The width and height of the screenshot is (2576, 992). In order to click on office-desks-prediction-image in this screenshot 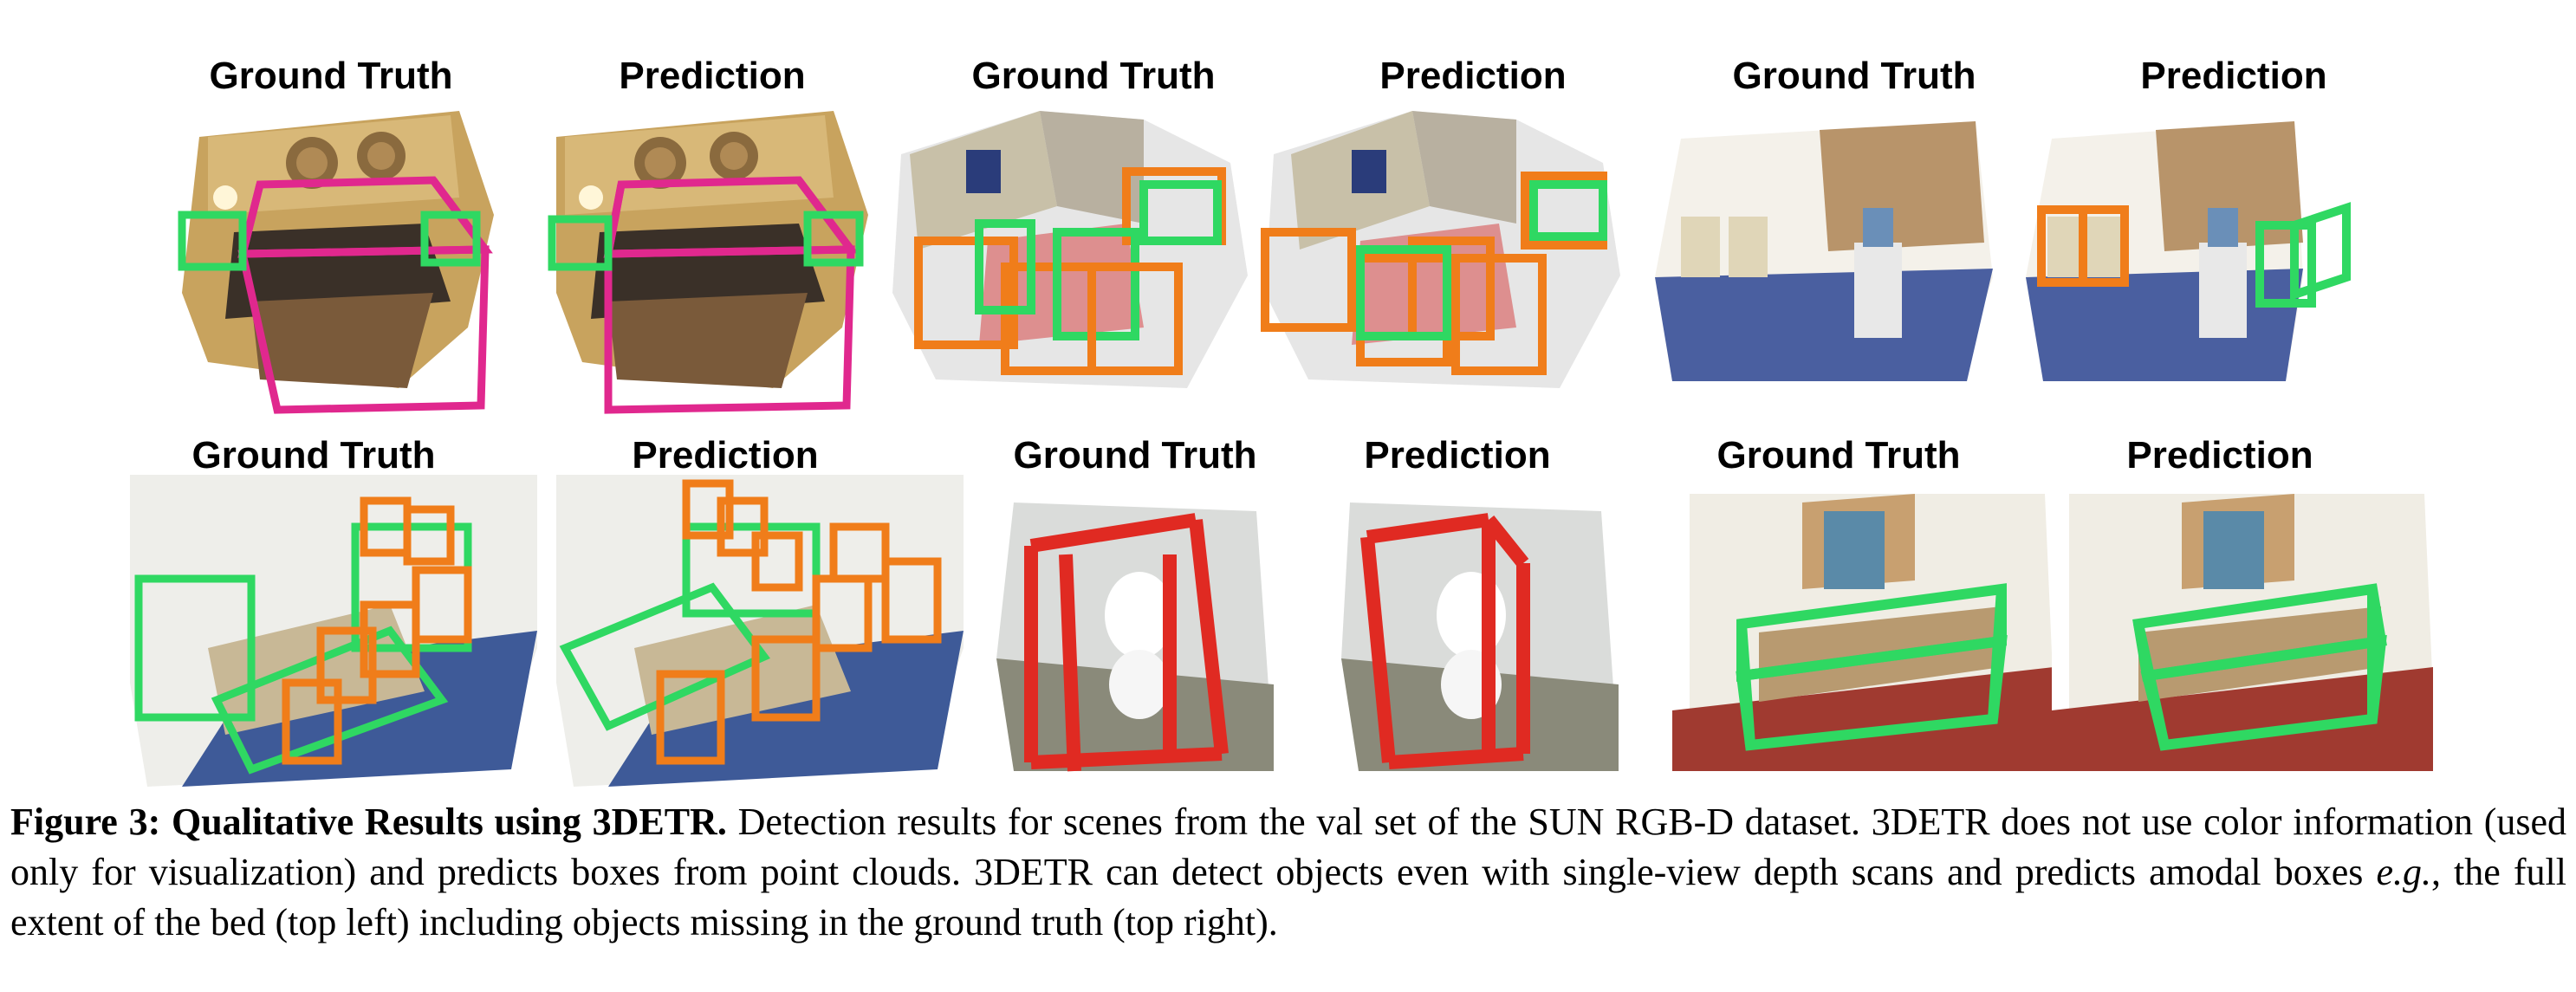, I will do `click(760, 631)`.